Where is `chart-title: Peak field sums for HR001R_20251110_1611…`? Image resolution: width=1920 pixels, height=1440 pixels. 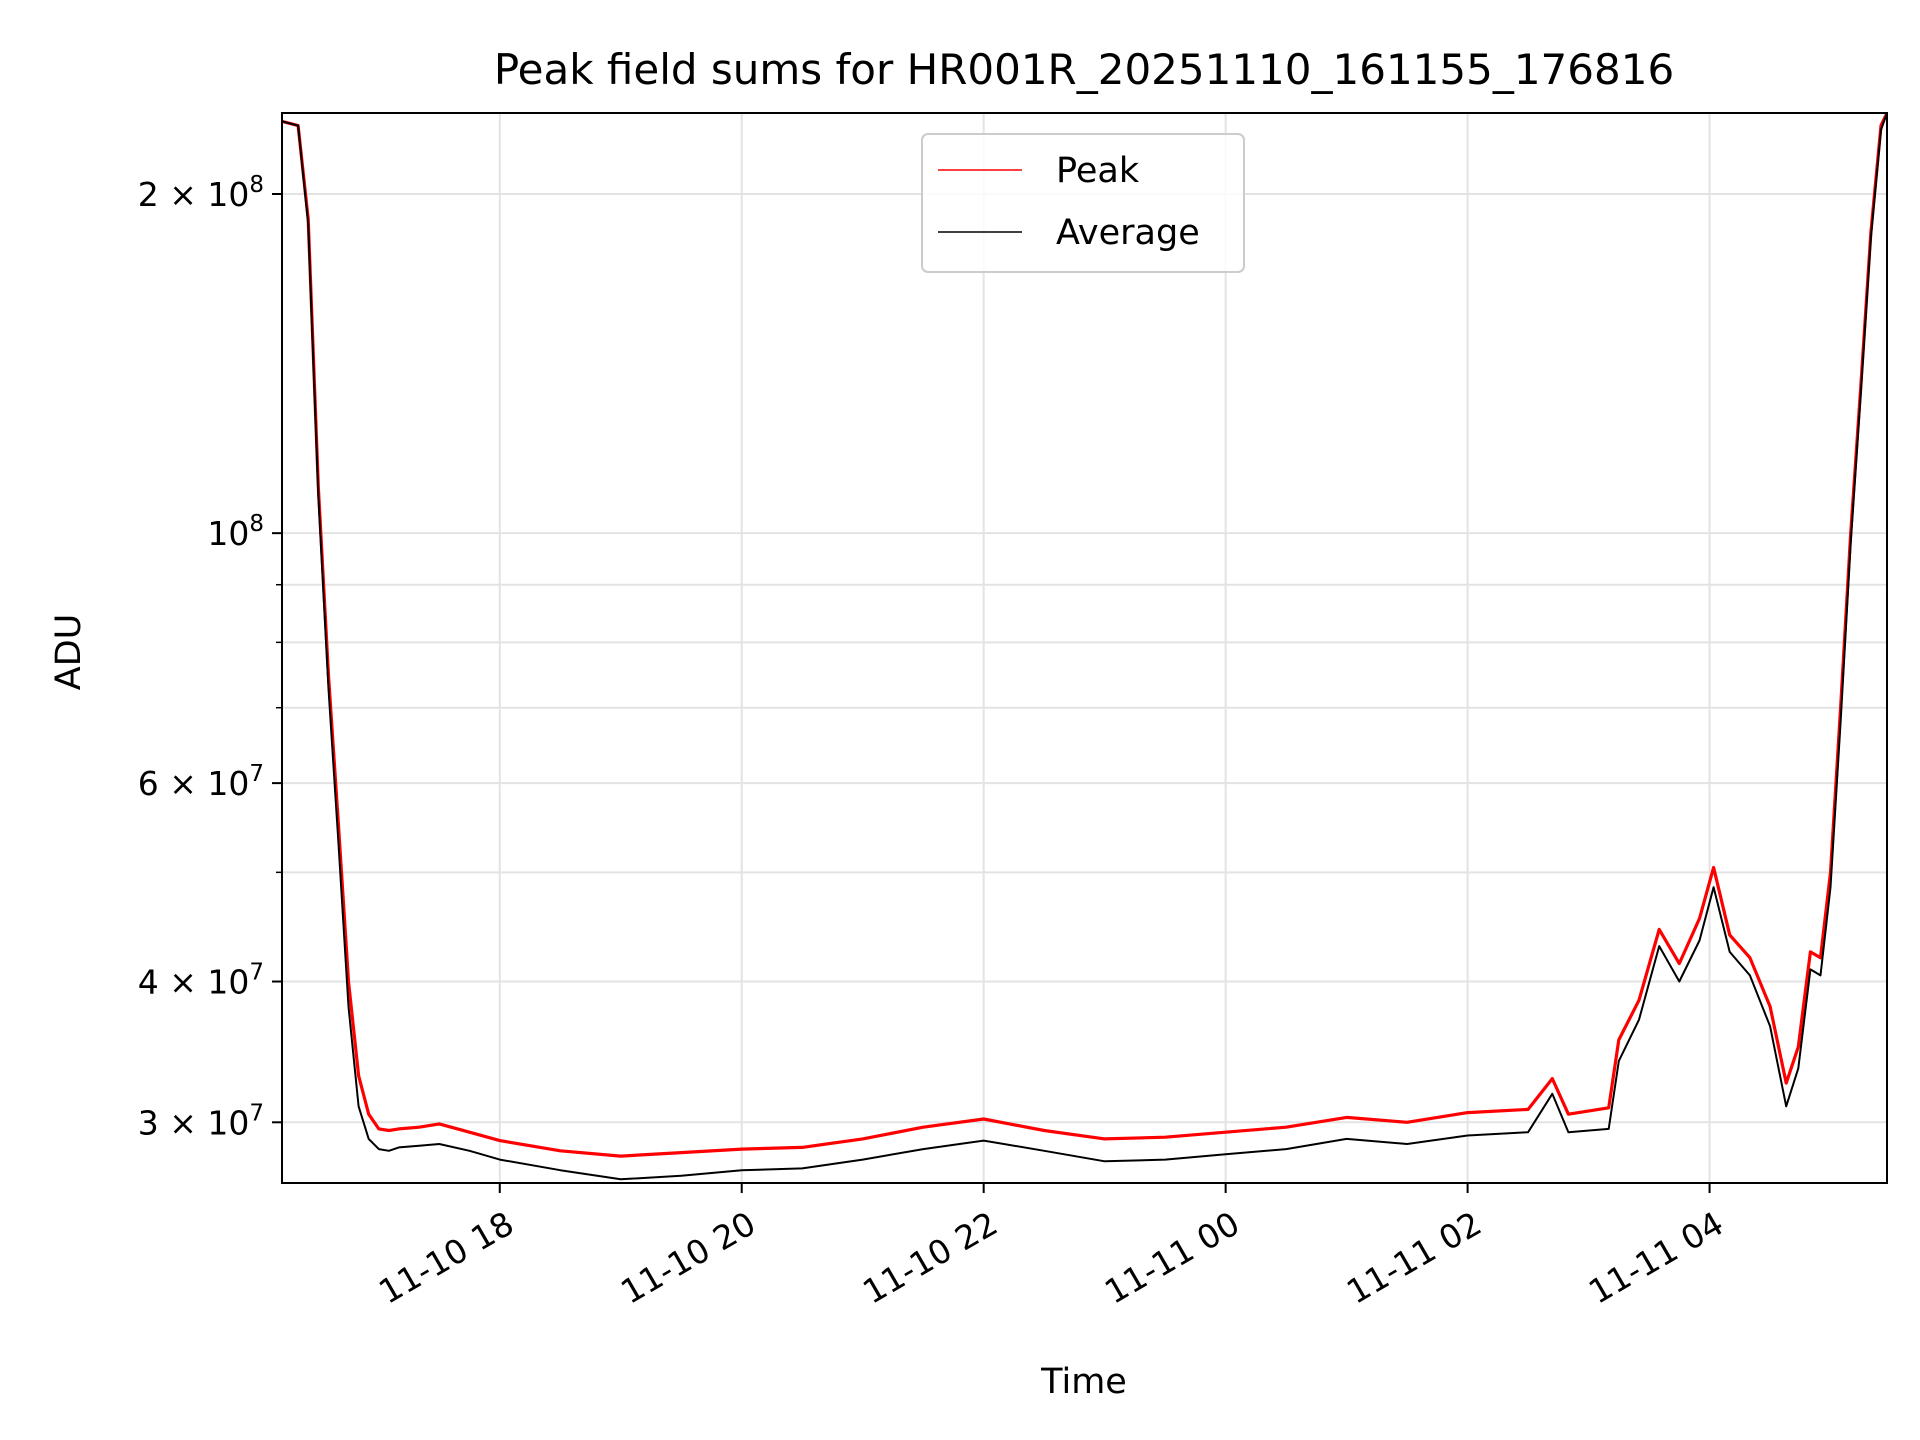 chart-title: Peak field sums for HR001R_20251110_1611… is located at coordinates (1084, 69).